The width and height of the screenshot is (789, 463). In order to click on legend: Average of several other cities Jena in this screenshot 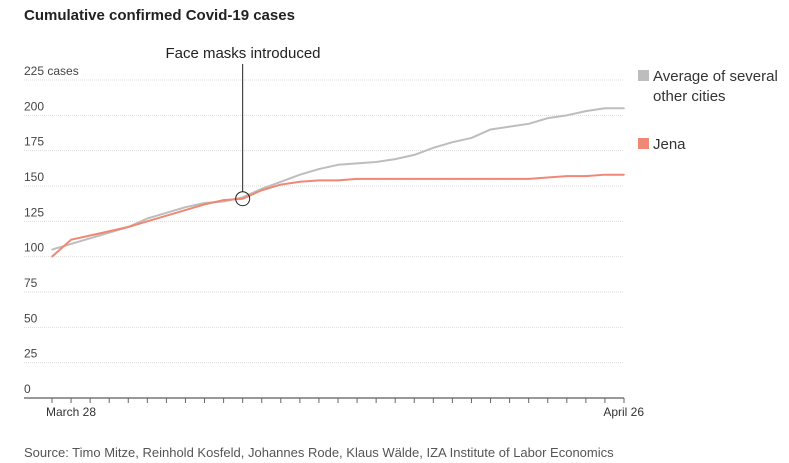, I will do `click(708, 110)`.